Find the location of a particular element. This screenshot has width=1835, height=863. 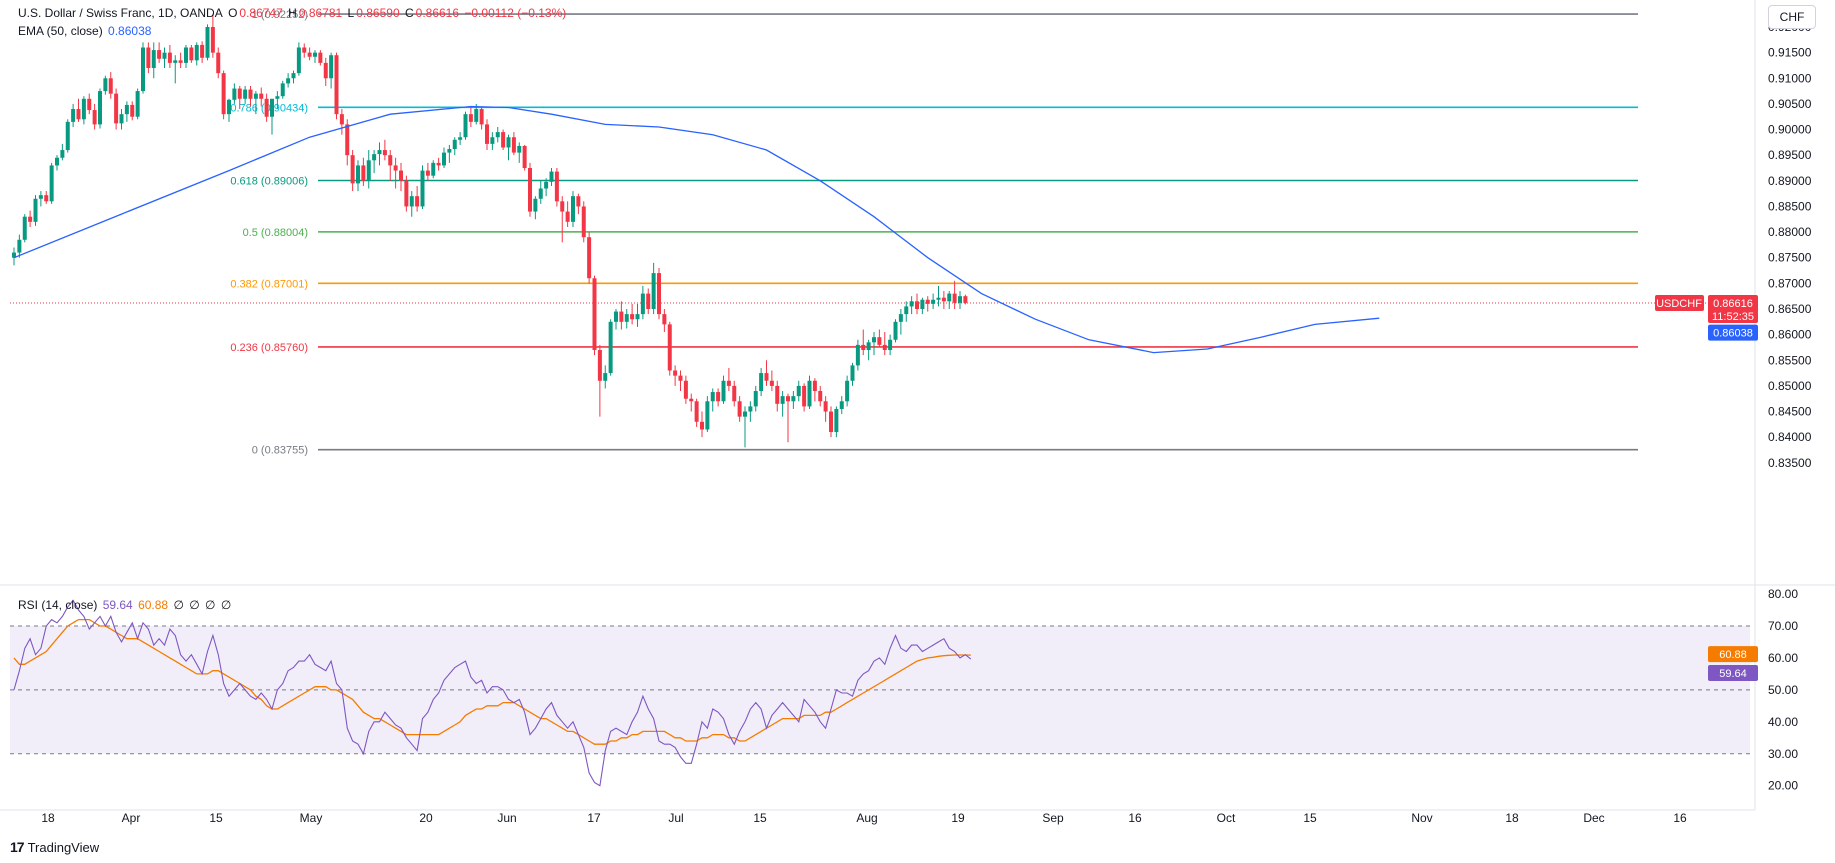

rsi-ma-badge: 60.88 is located at coordinates (1733, 654).